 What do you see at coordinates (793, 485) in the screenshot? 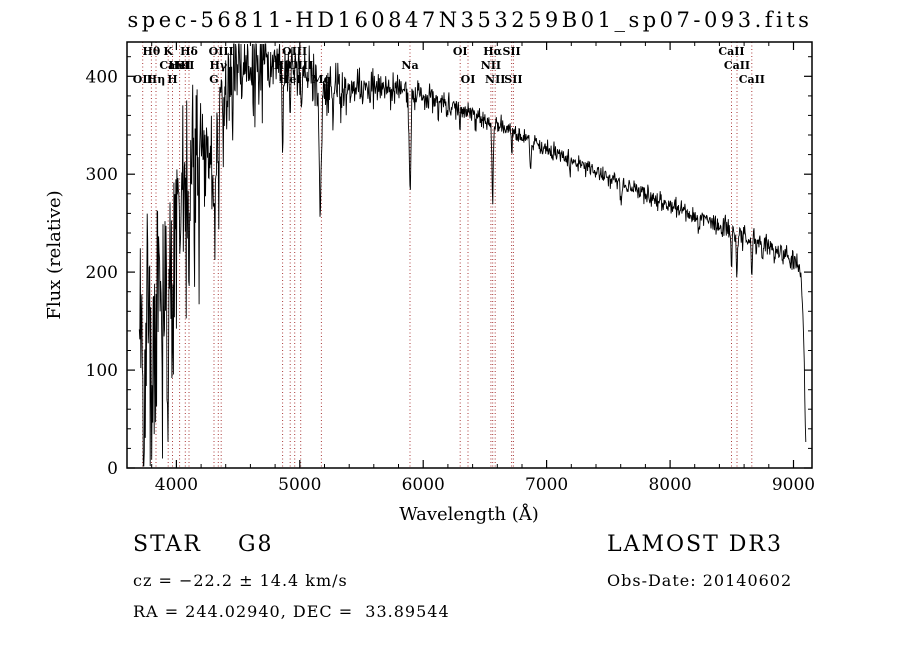
I see `x-tick-label: 9000` at bounding box center [793, 485].